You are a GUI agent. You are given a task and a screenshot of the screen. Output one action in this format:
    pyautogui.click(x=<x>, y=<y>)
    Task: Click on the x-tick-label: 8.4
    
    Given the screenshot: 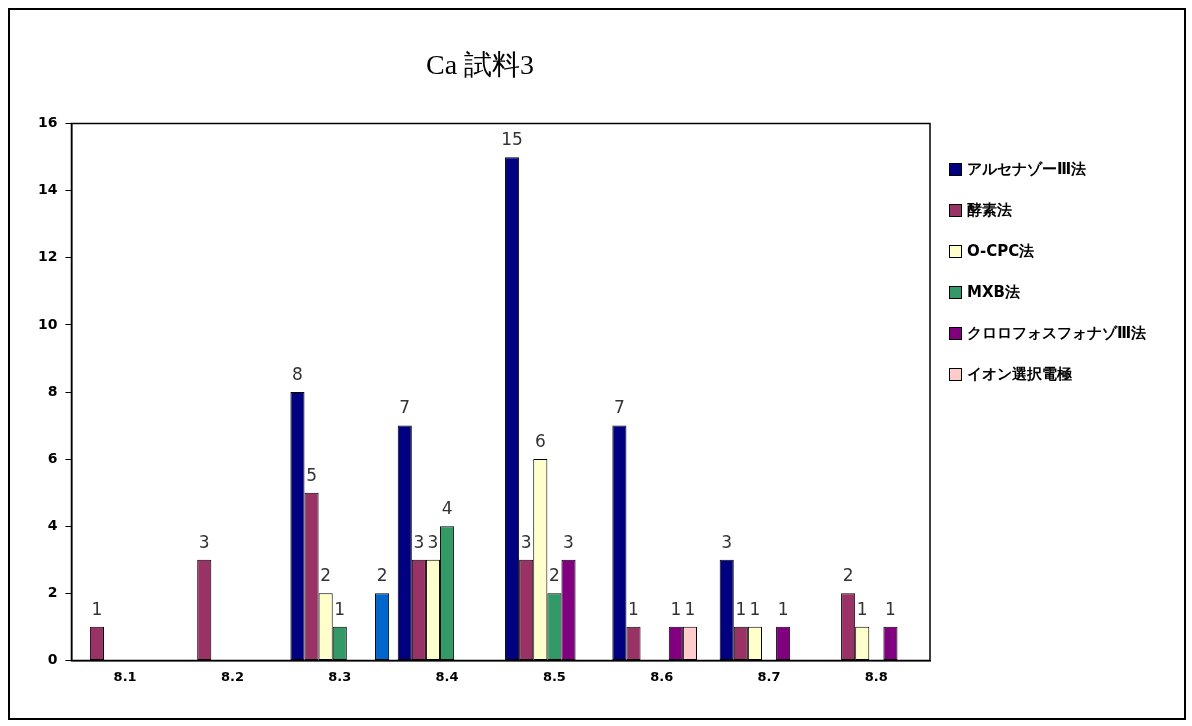 What is the action you would take?
    pyautogui.click(x=447, y=676)
    